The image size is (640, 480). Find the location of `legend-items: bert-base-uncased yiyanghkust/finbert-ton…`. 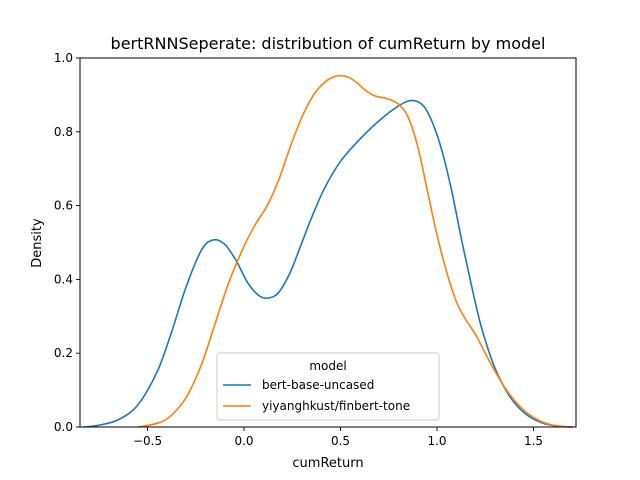

legend-items: bert-base-uncased yiyanghkust/finbert-ton… is located at coordinates (316, 395).